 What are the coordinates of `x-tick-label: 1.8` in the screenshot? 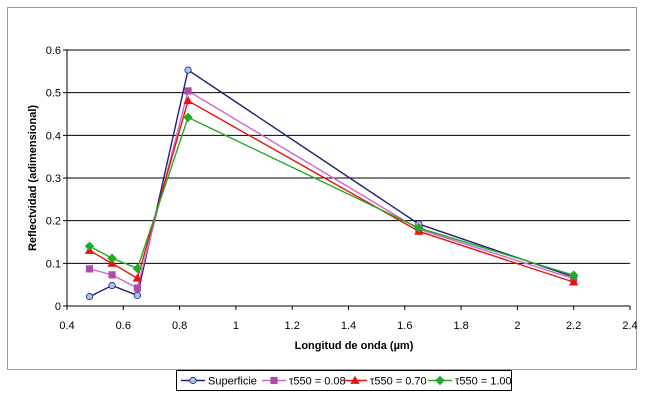 It's located at (460, 326).